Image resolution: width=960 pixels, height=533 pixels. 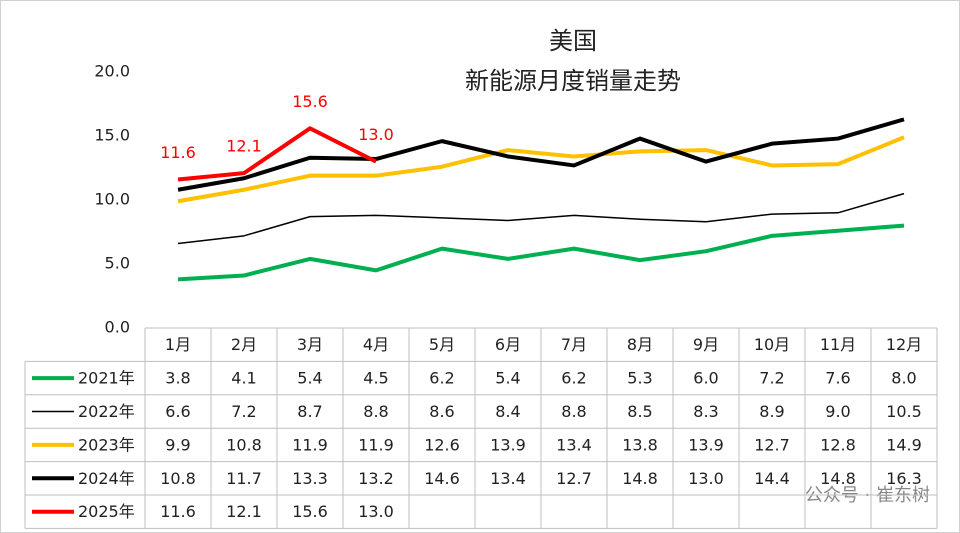 What do you see at coordinates (639, 378) in the screenshot?
I see `table-cell: 5.3` at bounding box center [639, 378].